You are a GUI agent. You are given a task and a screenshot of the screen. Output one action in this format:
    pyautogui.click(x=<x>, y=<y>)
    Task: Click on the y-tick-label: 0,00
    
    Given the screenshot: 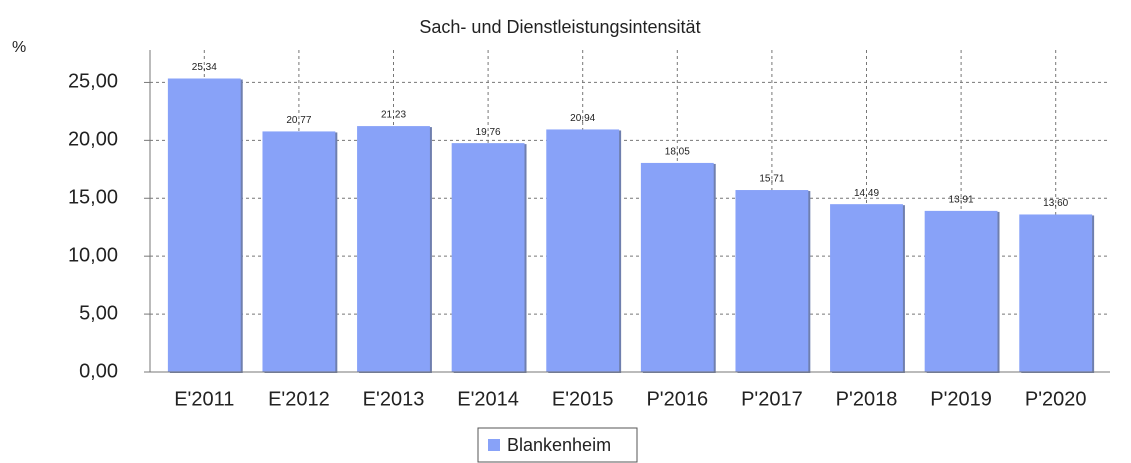 What is the action you would take?
    pyautogui.click(x=98, y=371)
    